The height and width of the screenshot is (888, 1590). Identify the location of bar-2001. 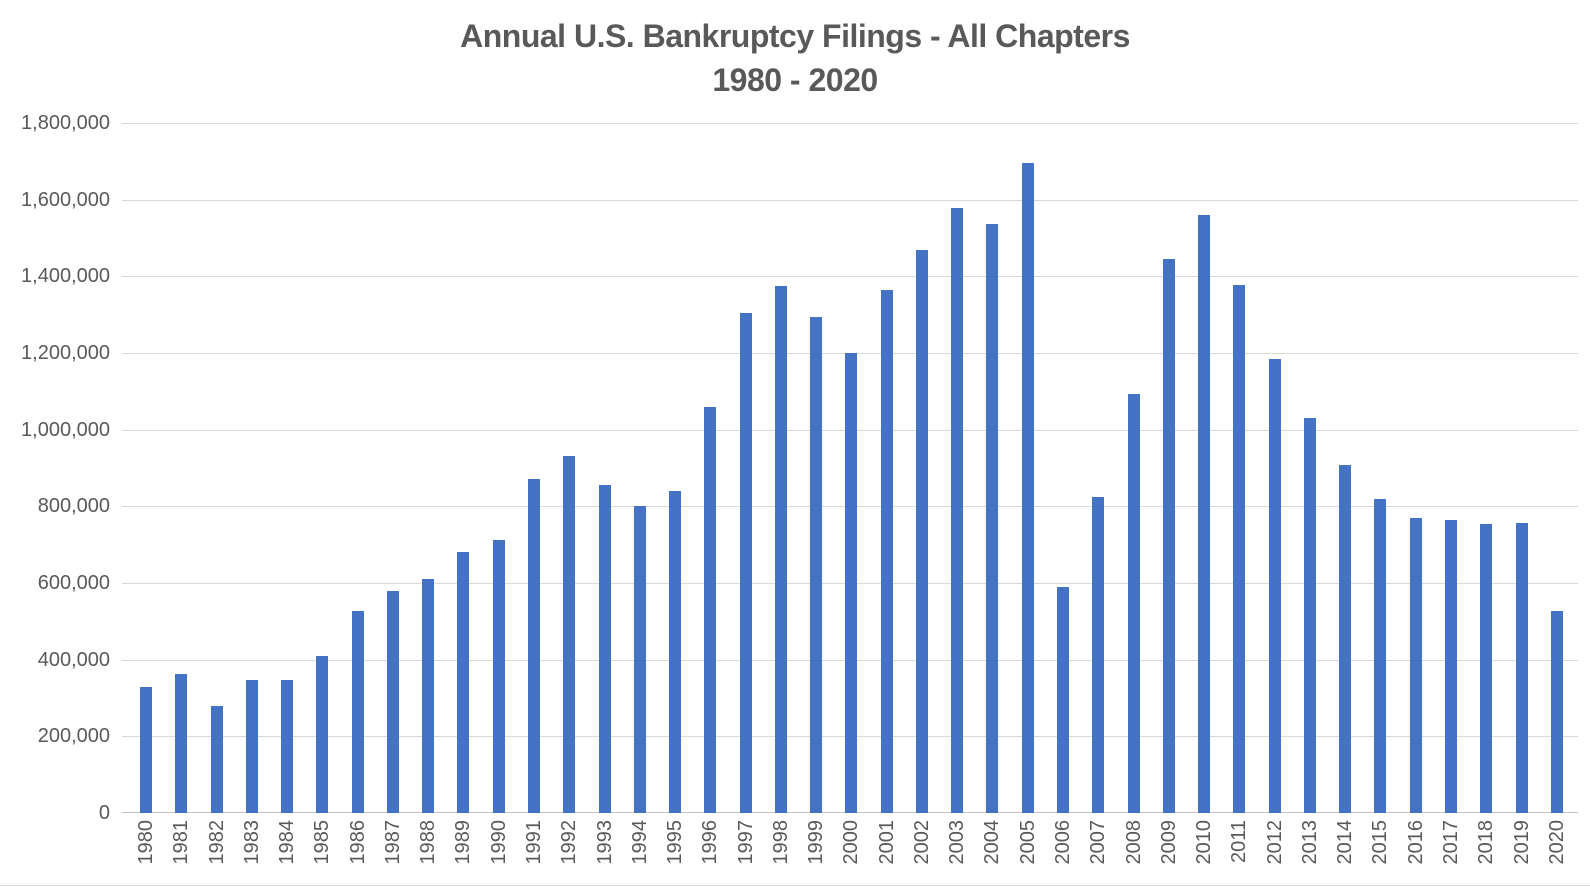
(887, 551).